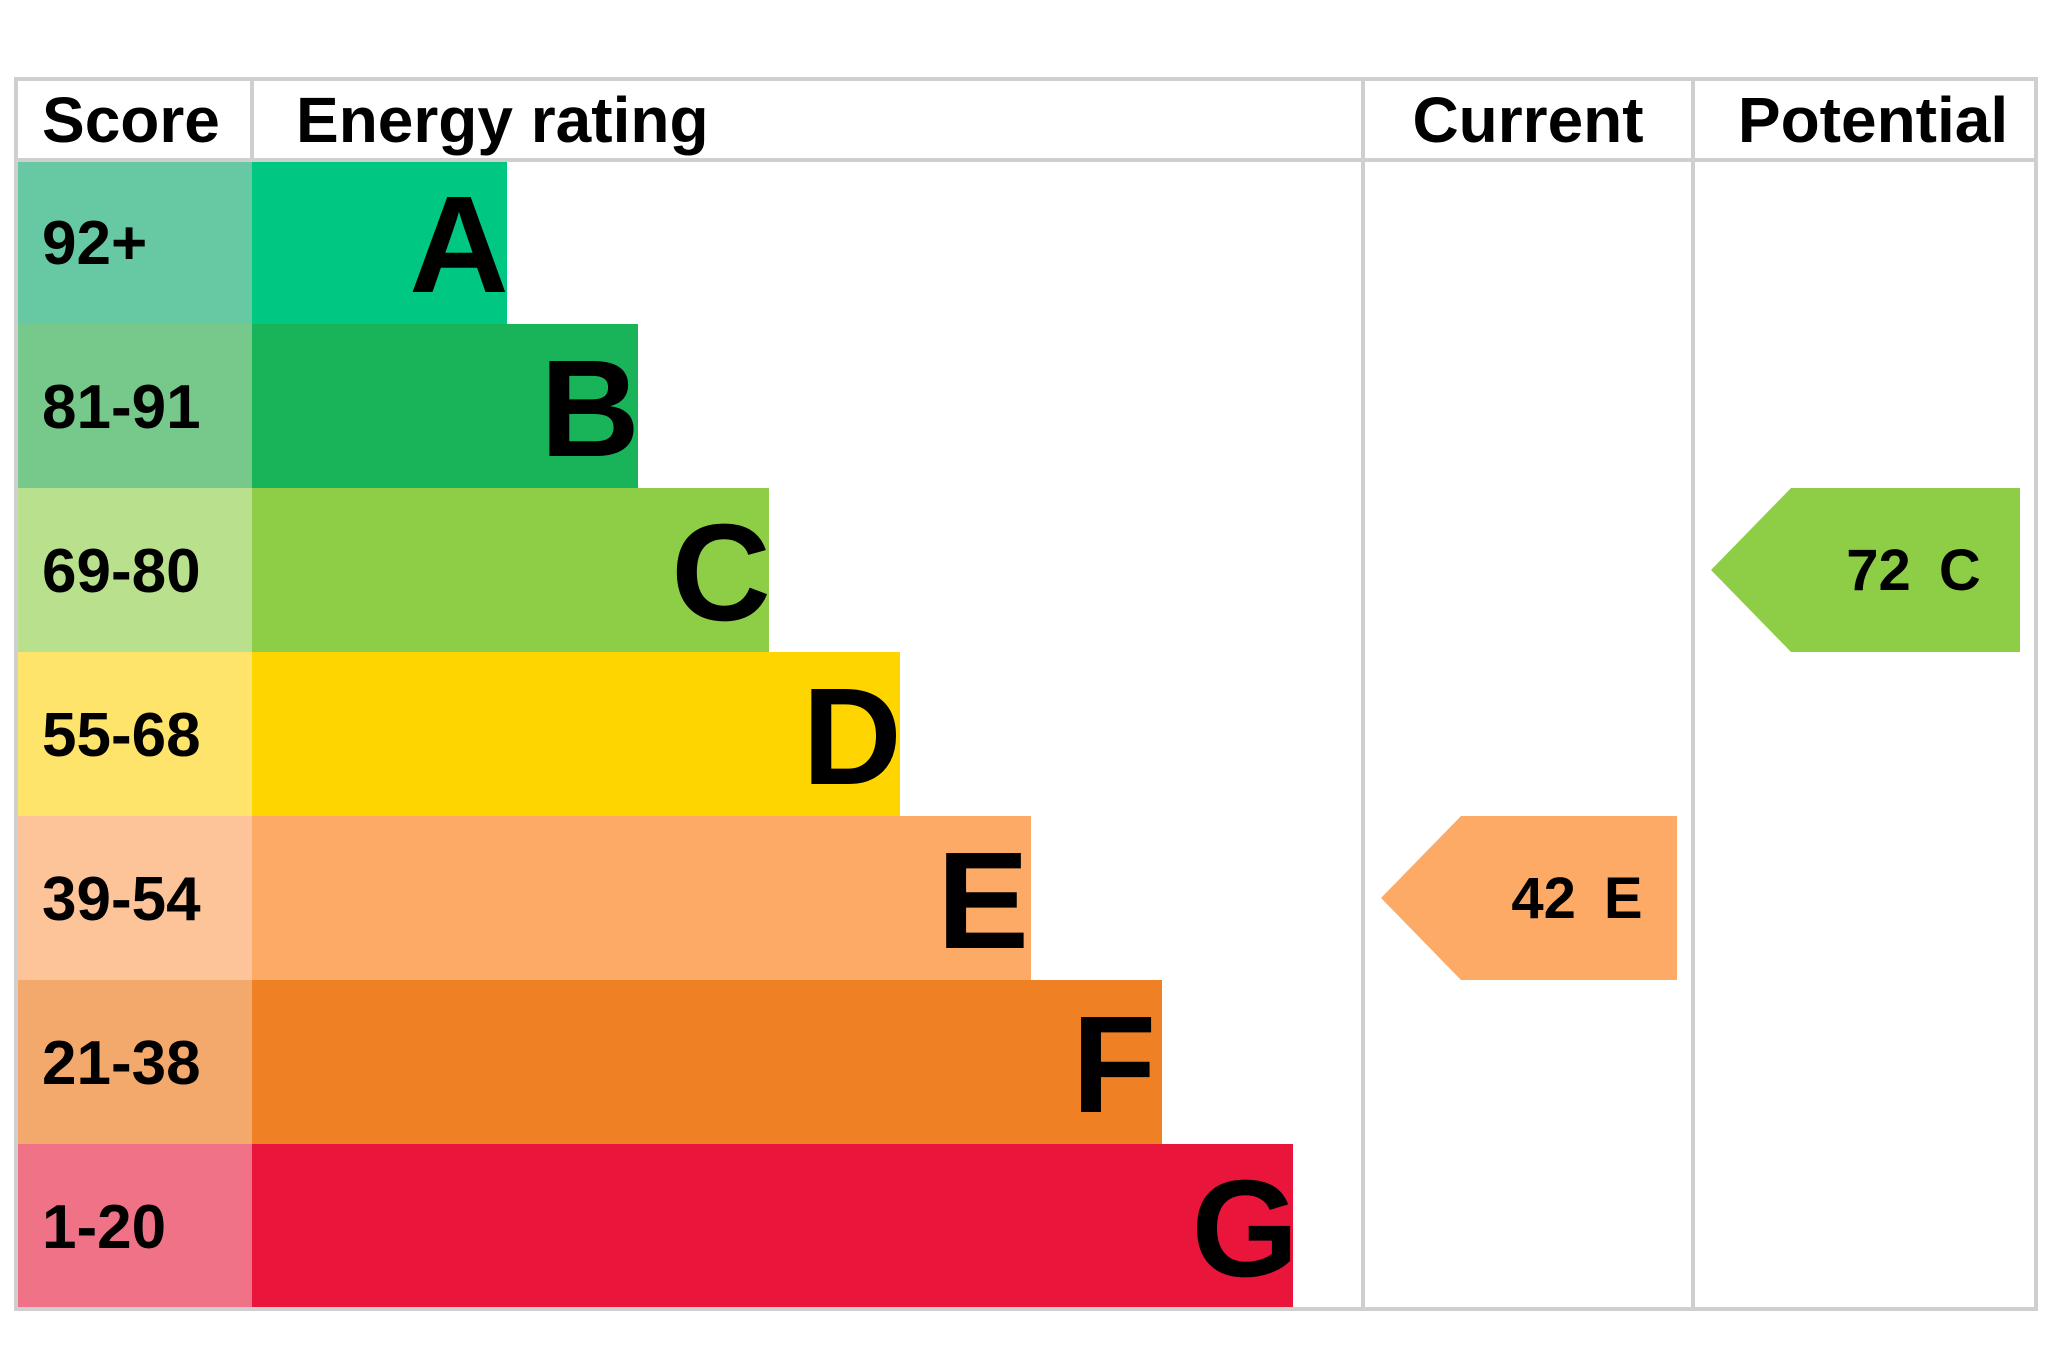  I want to click on current-value: 42, so click(1543, 898).